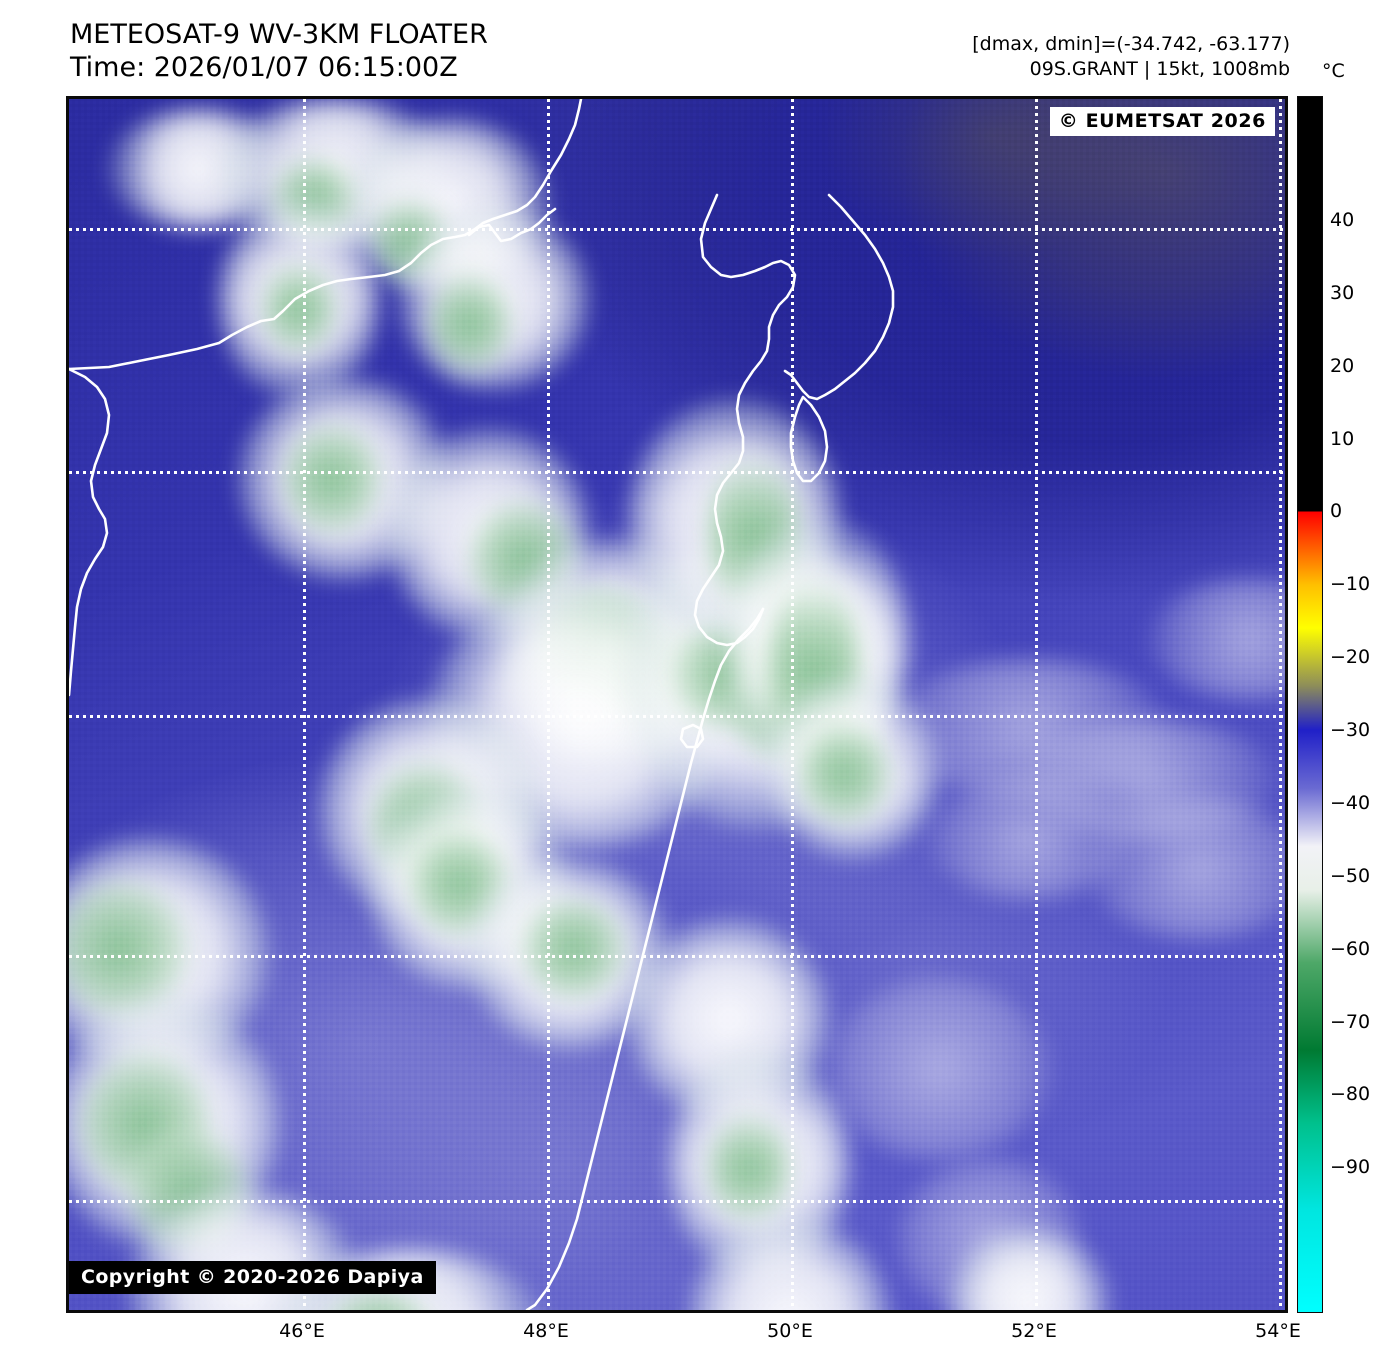  What do you see at coordinates (1159, 69) in the screenshot?
I see `storm-info-label: 09S.GRANT | 15kt, 1008mb` at bounding box center [1159, 69].